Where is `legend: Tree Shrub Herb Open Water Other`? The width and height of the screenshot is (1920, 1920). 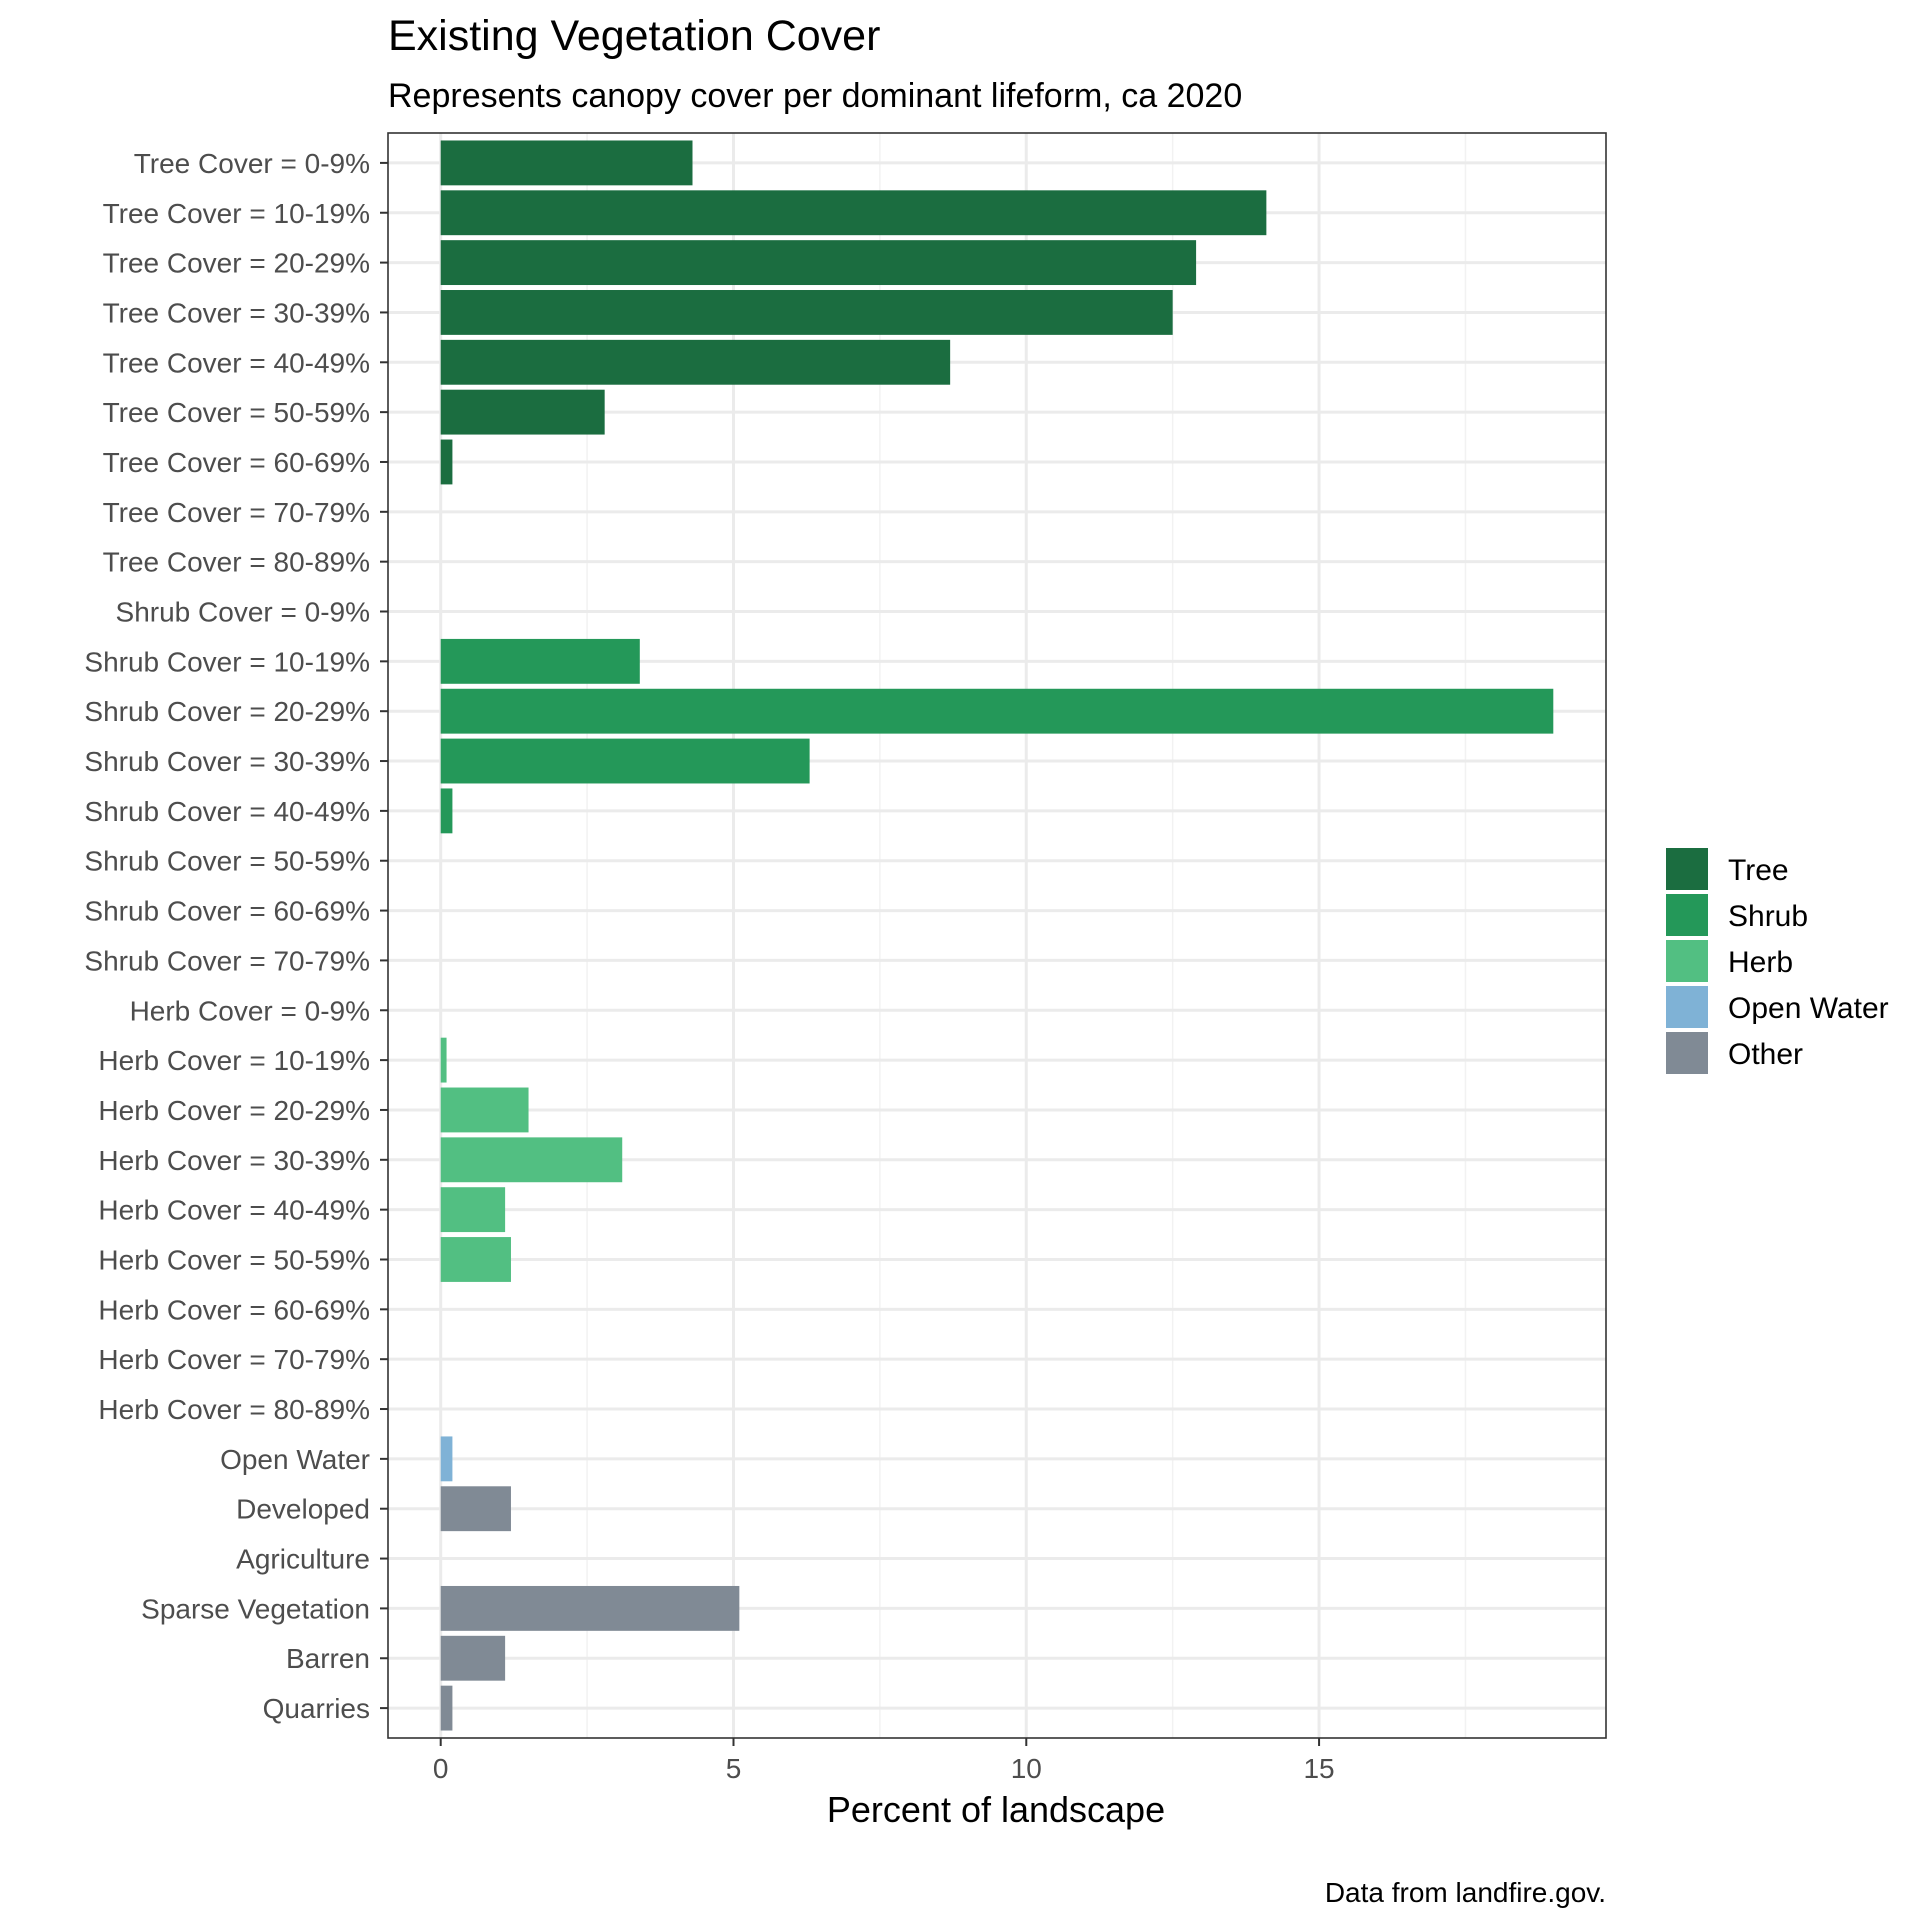
legend: Tree Shrub Herb Open Water Other is located at coordinates (1777, 961).